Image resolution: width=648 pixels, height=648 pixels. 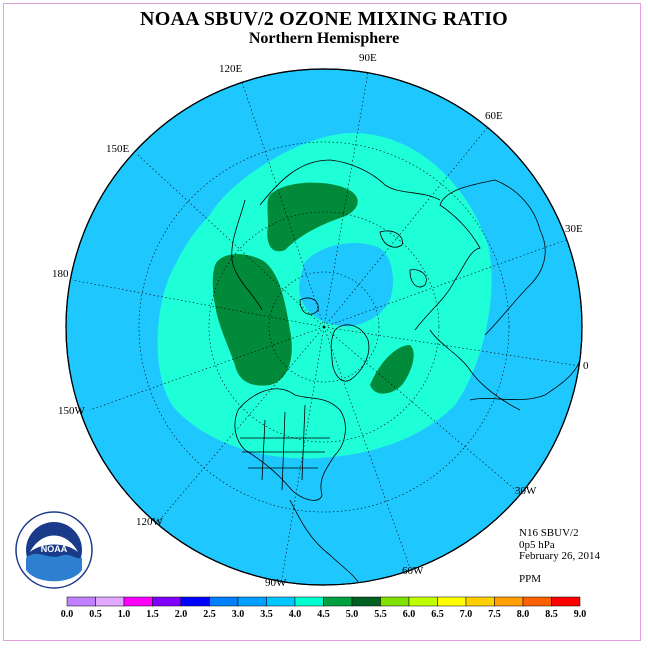 What do you see at coordinates (295, 614) in the screenshot?
I see `colorbar-tick-label: 4.0` at bounding box center [295, 614].